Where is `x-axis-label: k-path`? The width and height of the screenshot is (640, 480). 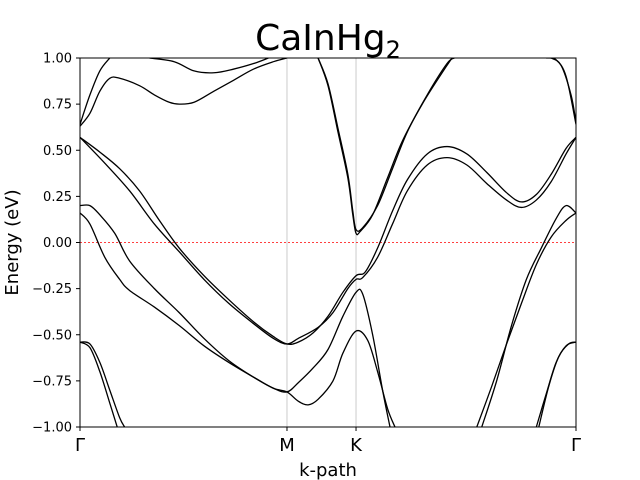
x-axis-label: k-path is located at coordinates (328, 470).